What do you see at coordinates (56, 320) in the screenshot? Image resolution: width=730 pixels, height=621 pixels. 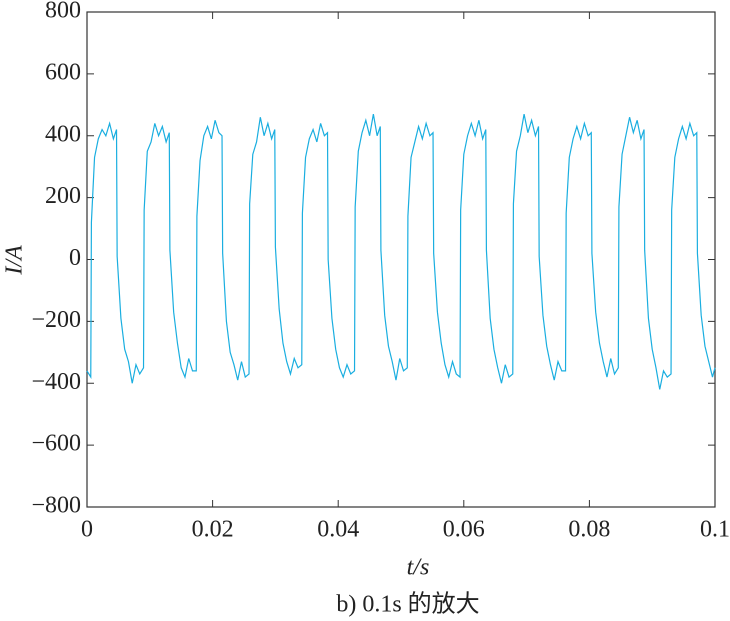 I see `y-tick-label: −200` at bounding box center [56, 320].